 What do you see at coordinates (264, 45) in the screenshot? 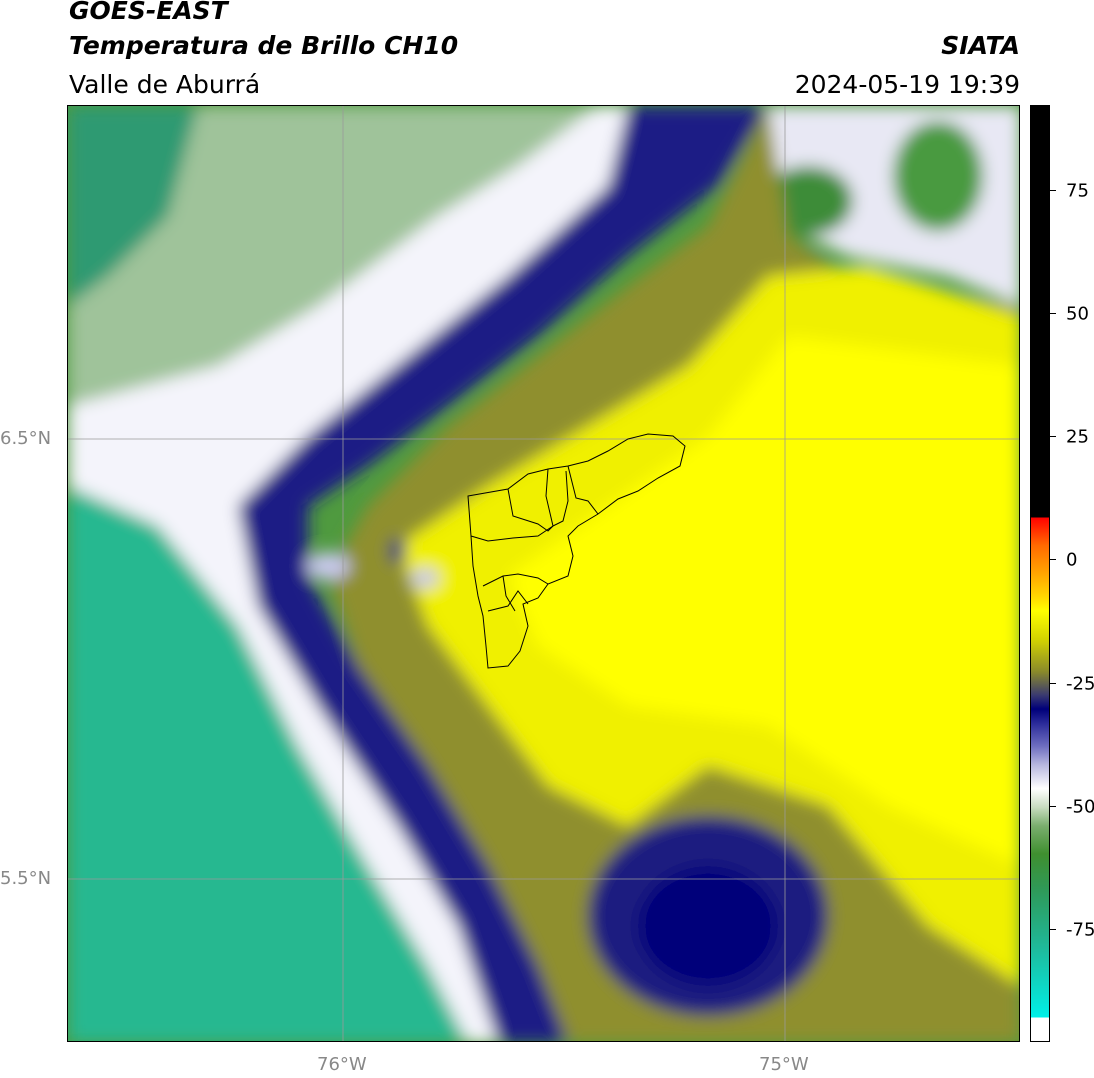
I see `product-title: Temperatura de Brillo CH10` at bounding box center [264, 45].